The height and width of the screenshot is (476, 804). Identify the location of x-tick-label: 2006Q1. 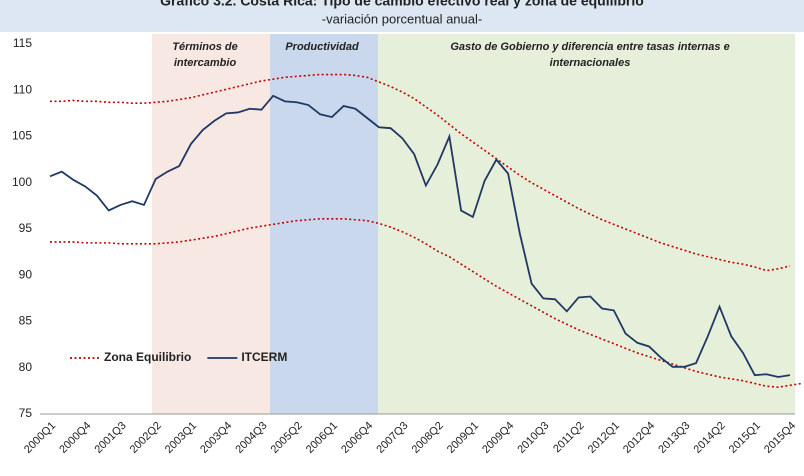
(322, 438).